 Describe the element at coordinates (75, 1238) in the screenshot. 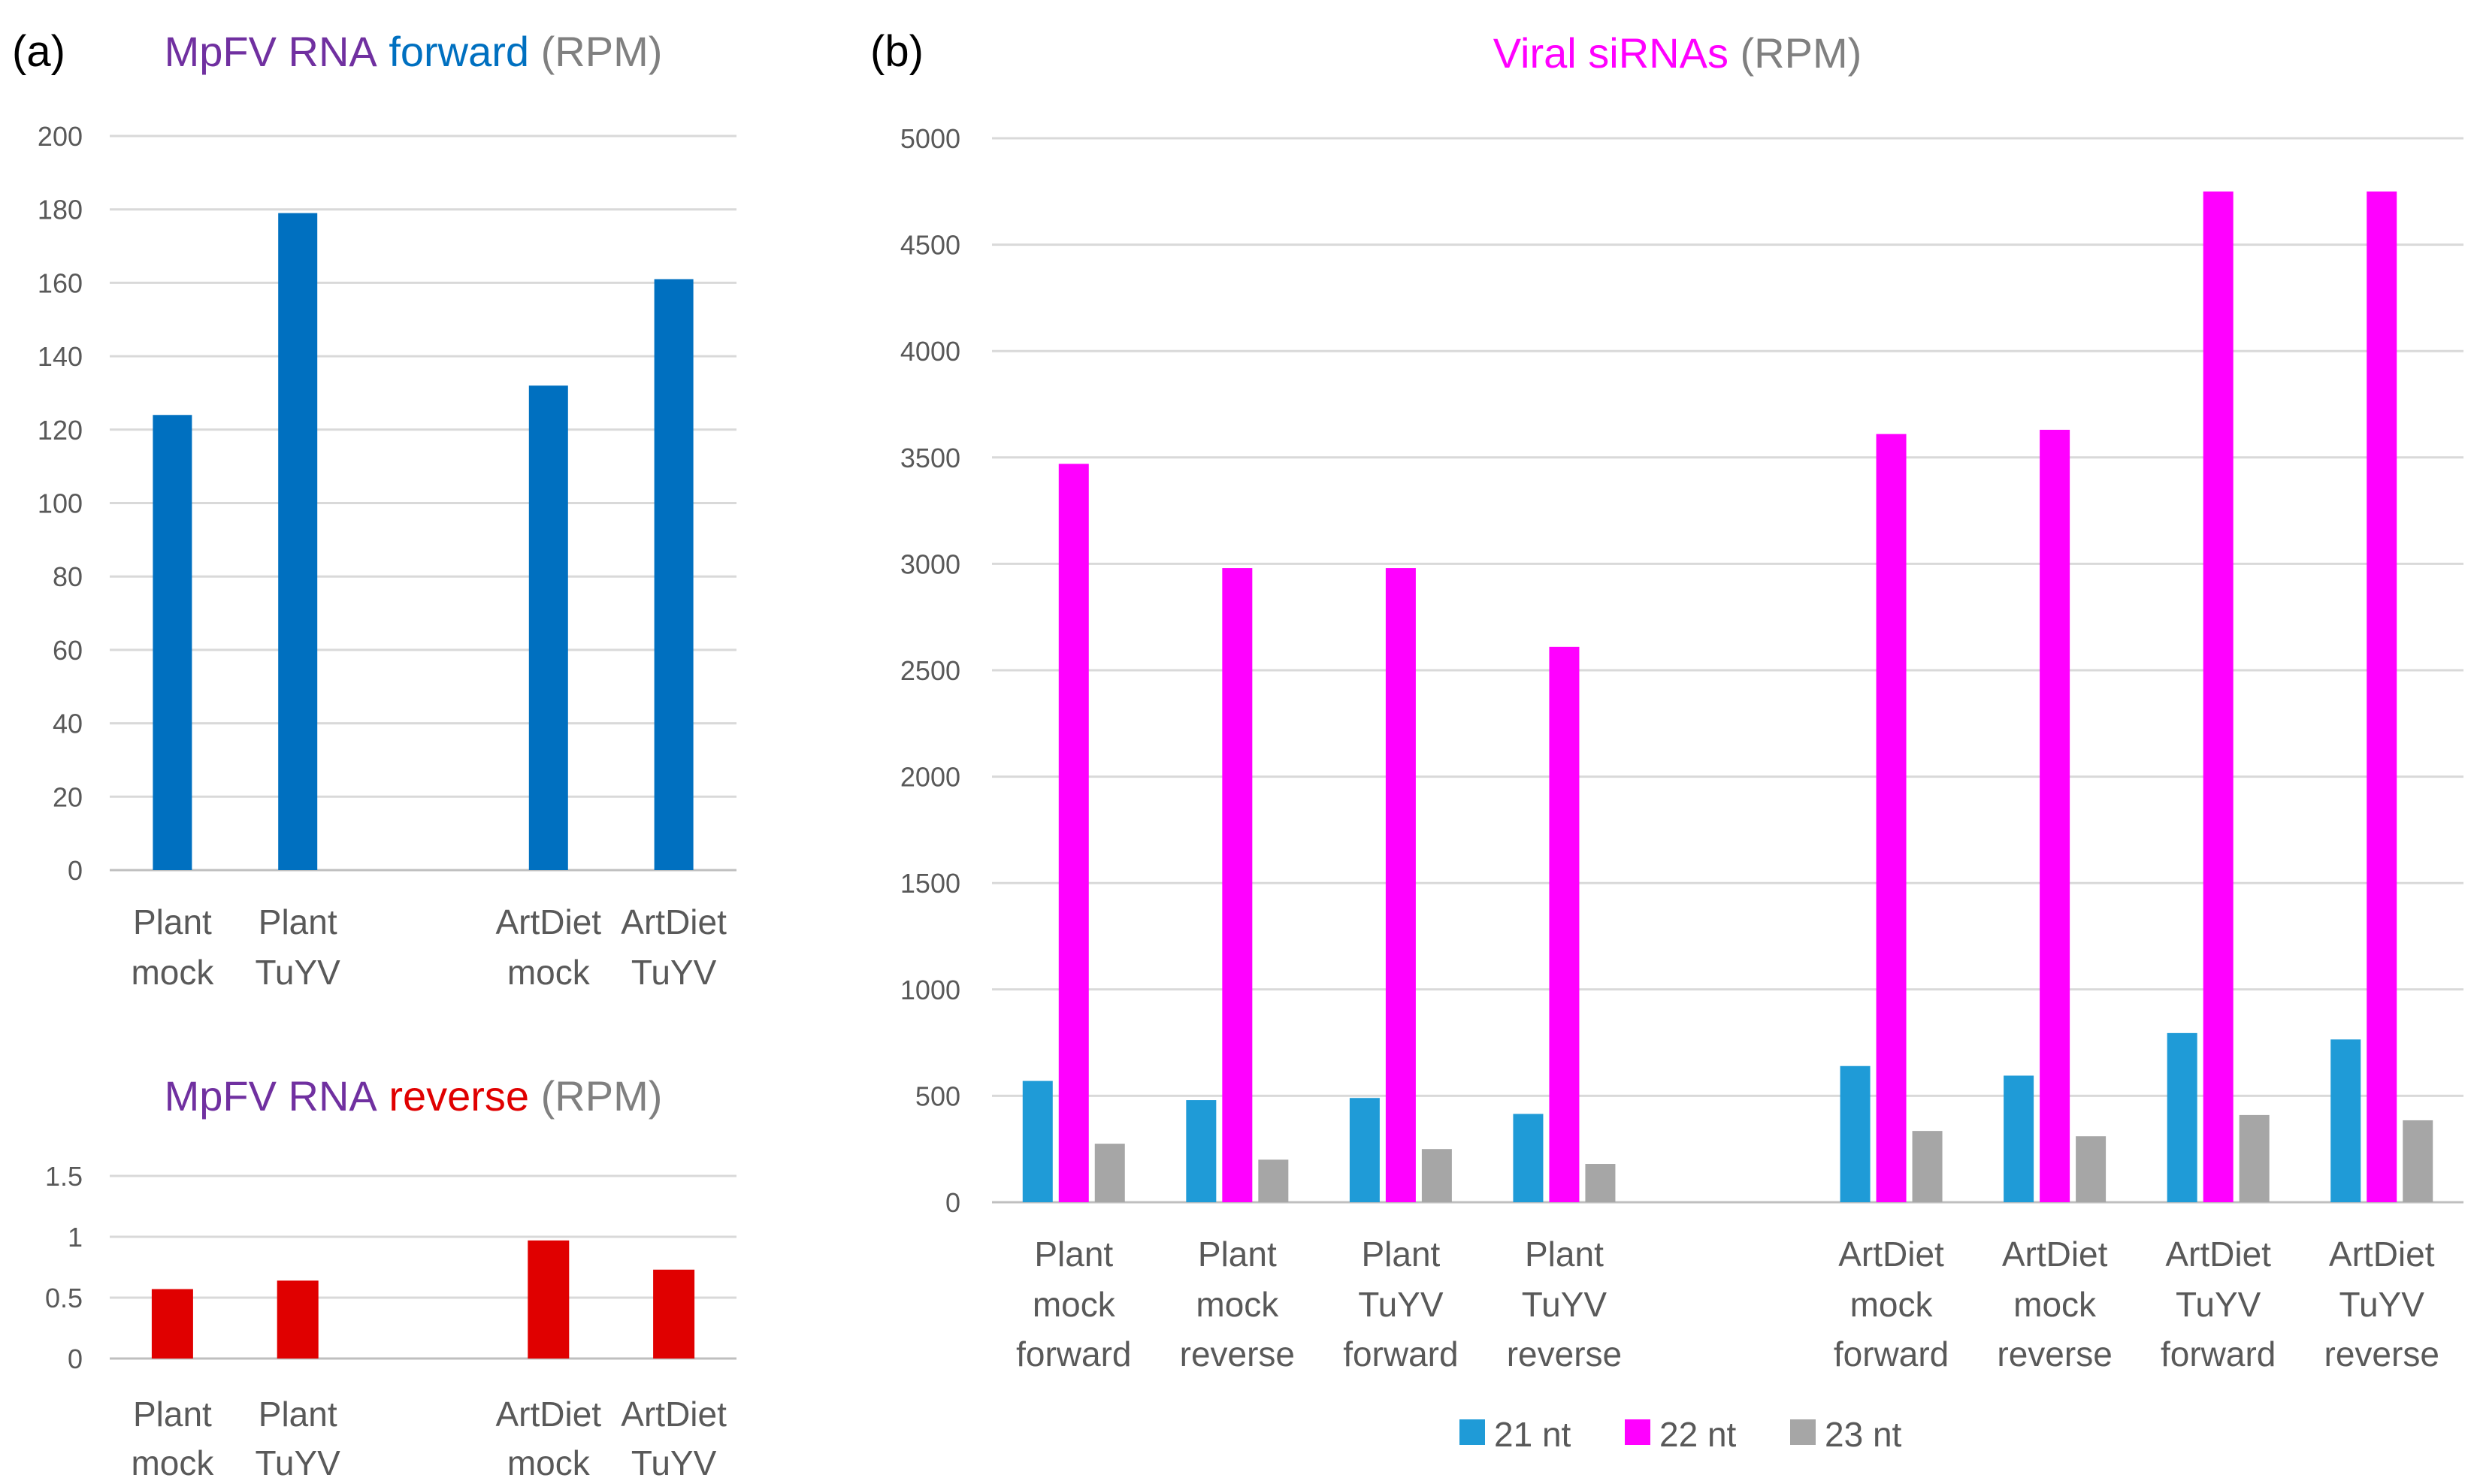

I see `reverse-y-tick-label: 1` at that location.